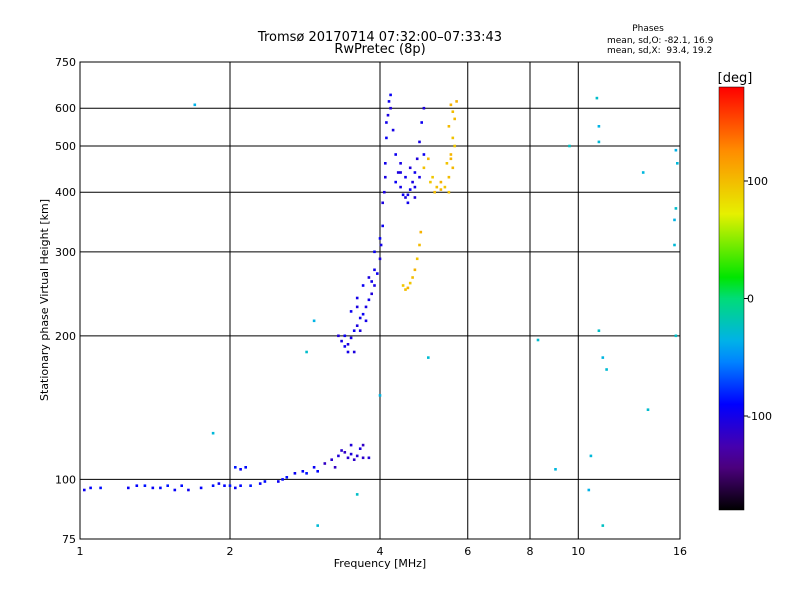 This screenshot has width=800, height=600. I want to click on phases-line1: mean, sd,O: -82.1, 16.9, so click(660, 41).